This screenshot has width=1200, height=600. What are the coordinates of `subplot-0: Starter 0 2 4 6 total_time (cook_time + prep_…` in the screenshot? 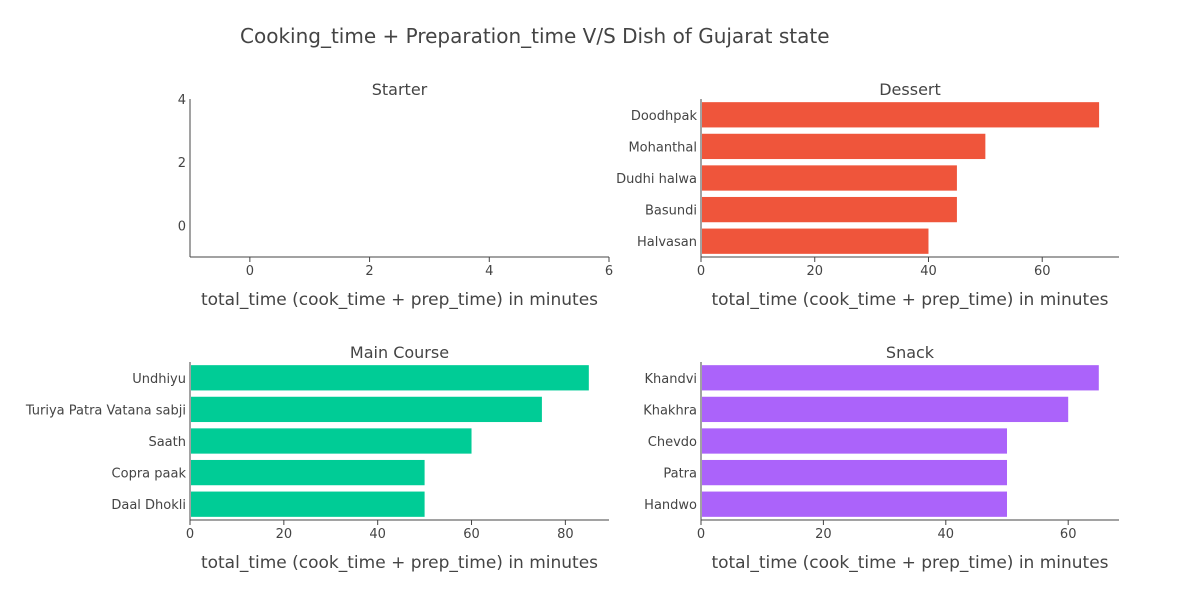 It's located at (395, 195).